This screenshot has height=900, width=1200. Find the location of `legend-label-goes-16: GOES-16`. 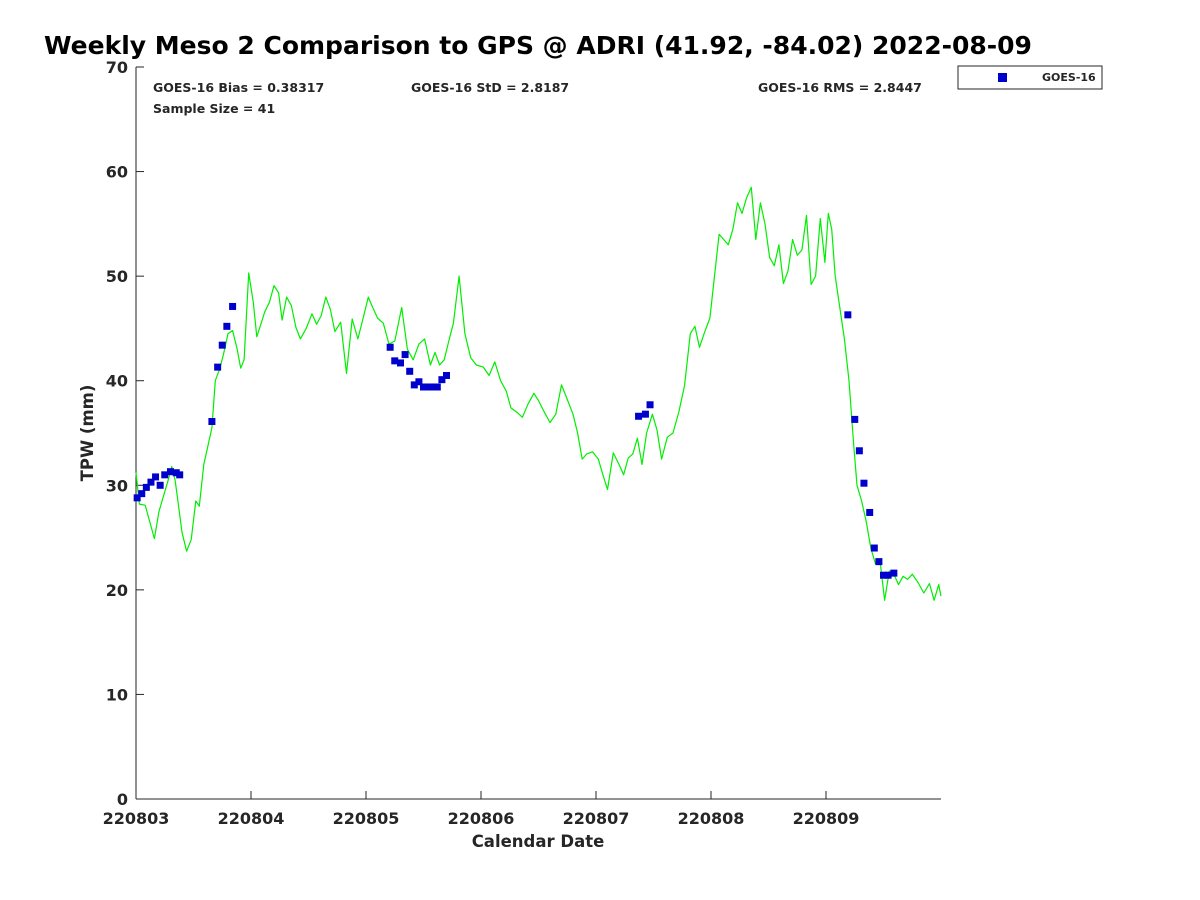

legend-label-goes-16: GOES-16 is located at coordinates (1069, 77).